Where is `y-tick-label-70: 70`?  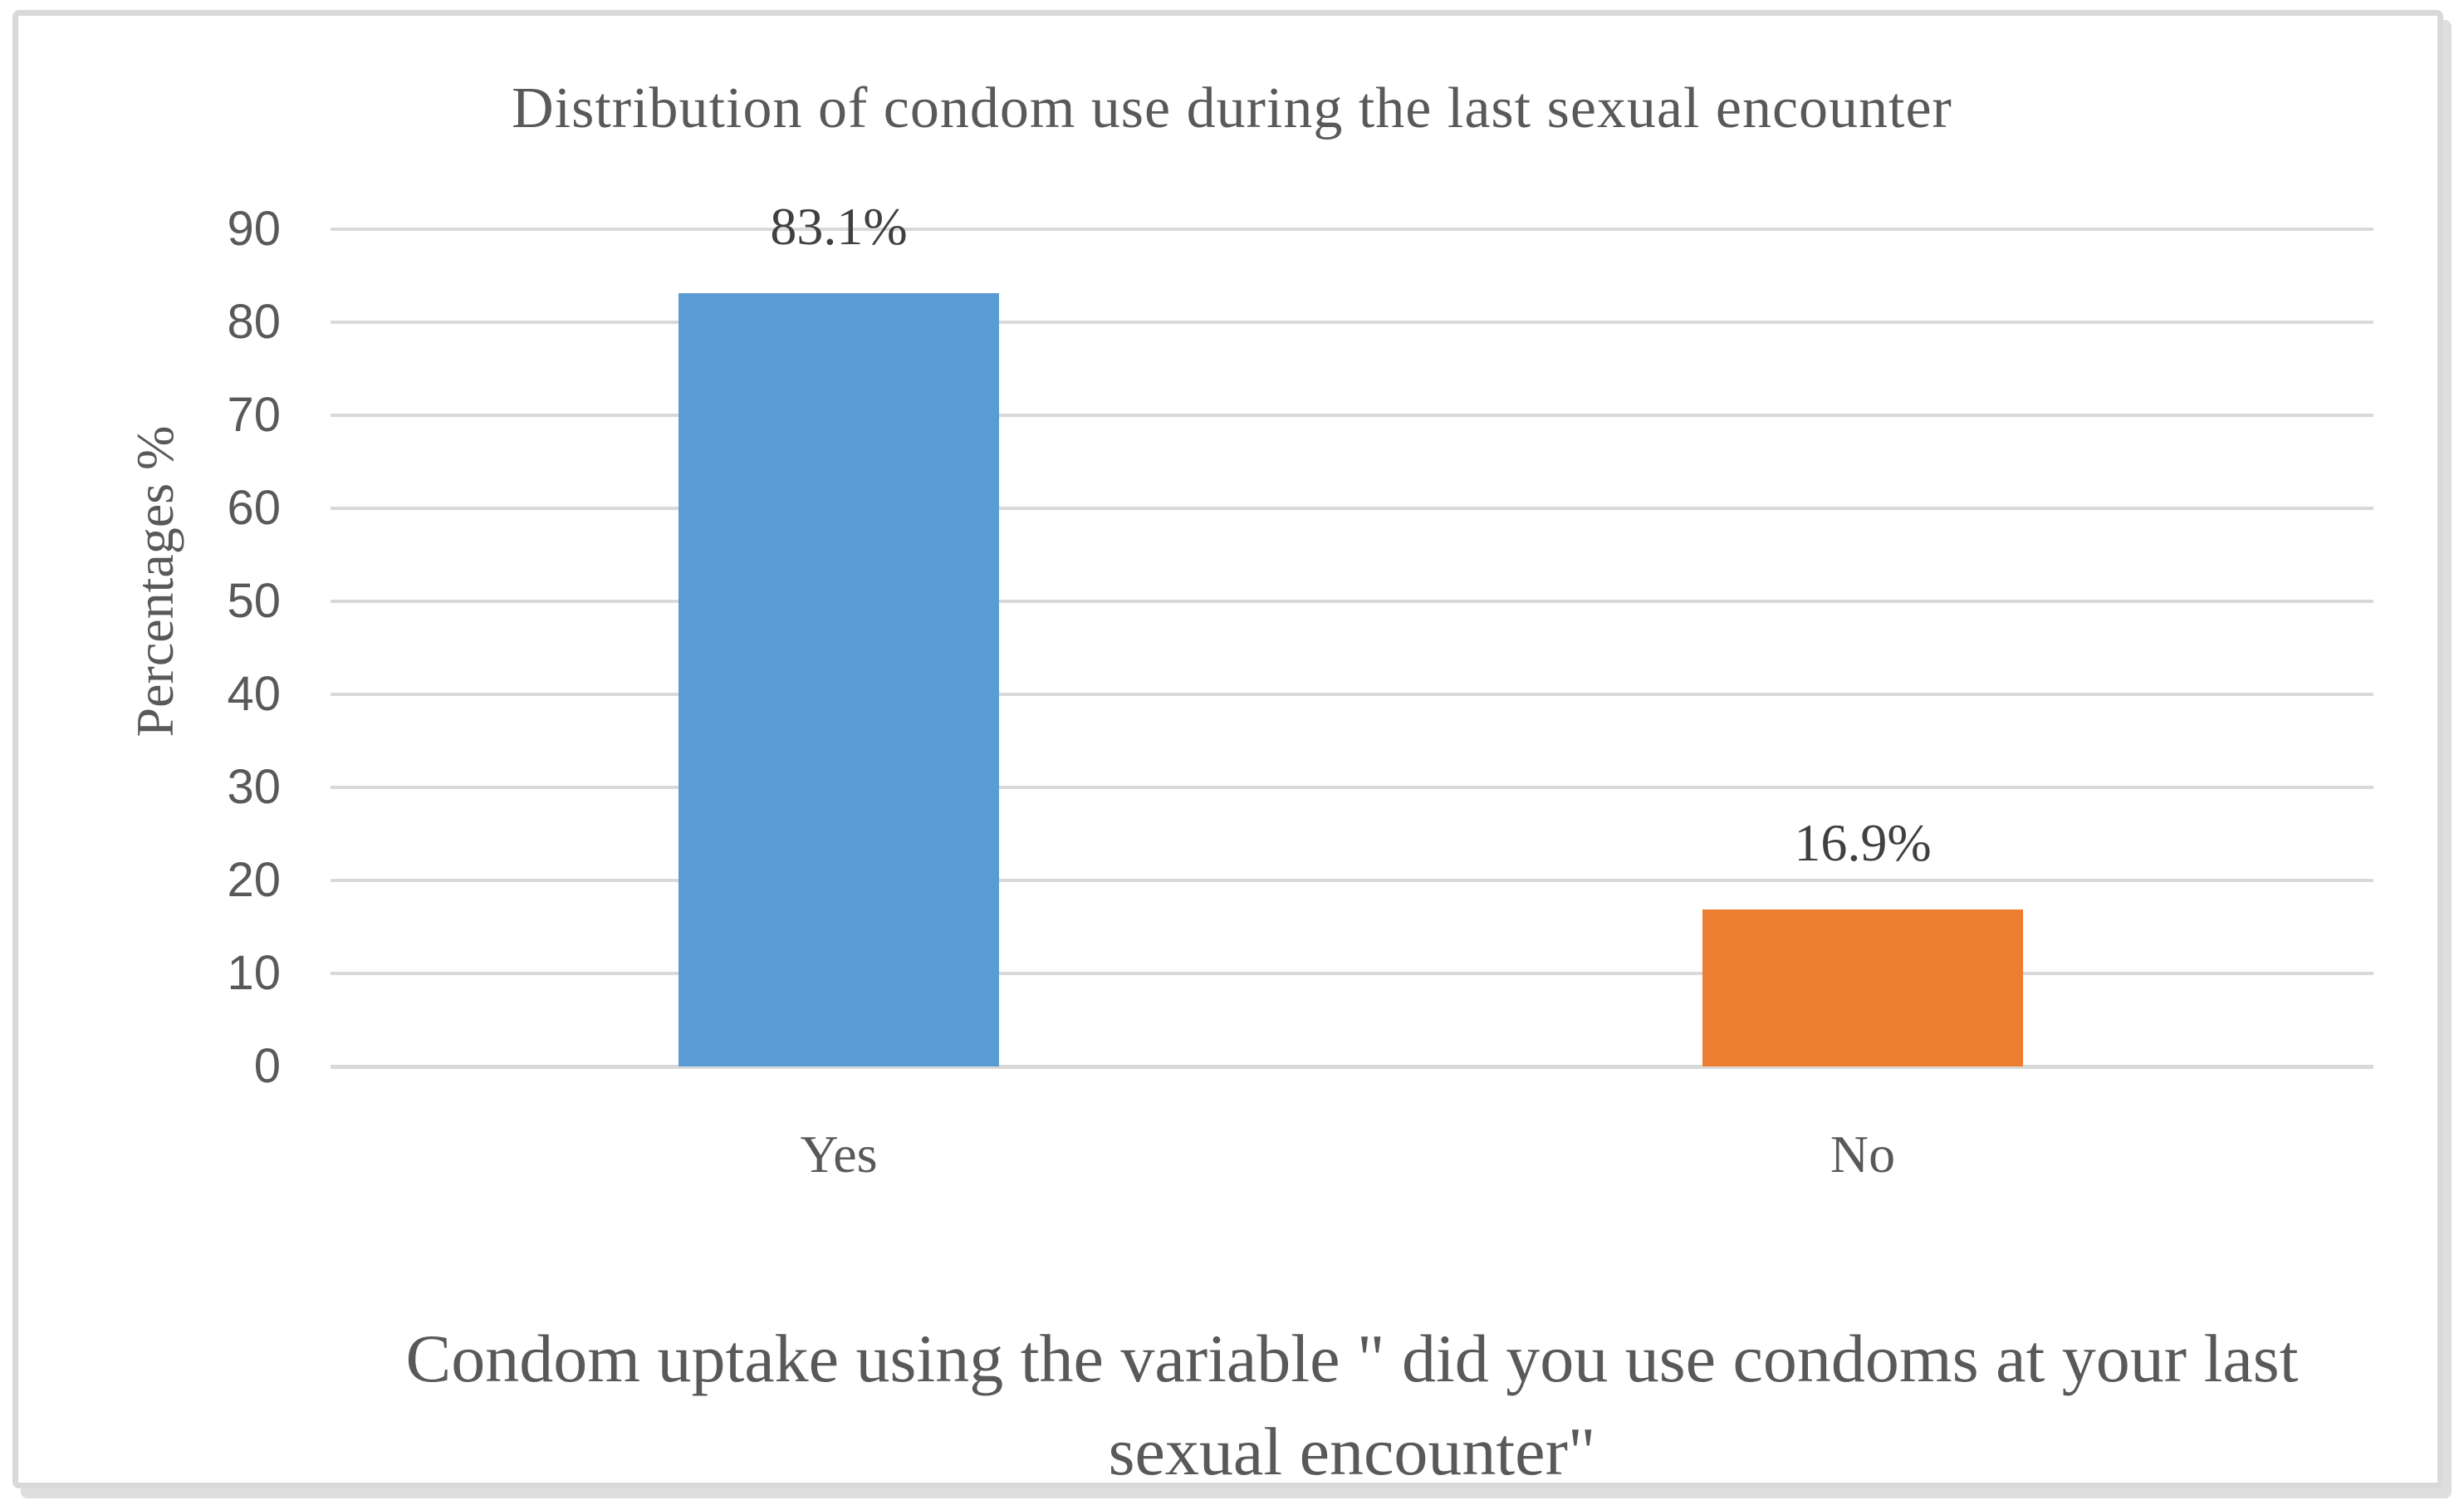 y-tick-label-70: 70 is located at coordinates (254, 415).